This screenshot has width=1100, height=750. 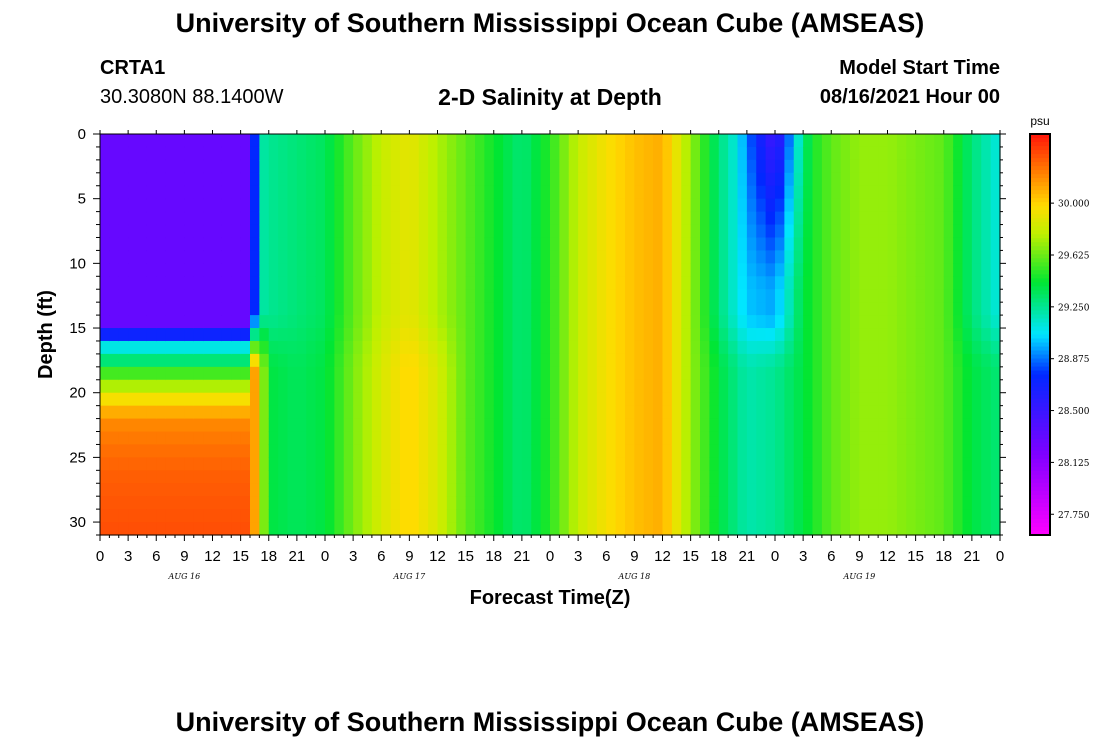 I want to click on day-label: AUG 19, so click(x=859, y=576).